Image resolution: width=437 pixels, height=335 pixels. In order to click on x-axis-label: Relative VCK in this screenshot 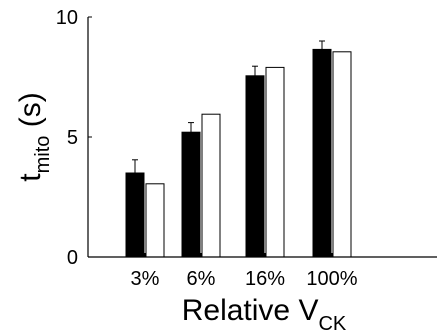, I will do `click(264, 314)`.